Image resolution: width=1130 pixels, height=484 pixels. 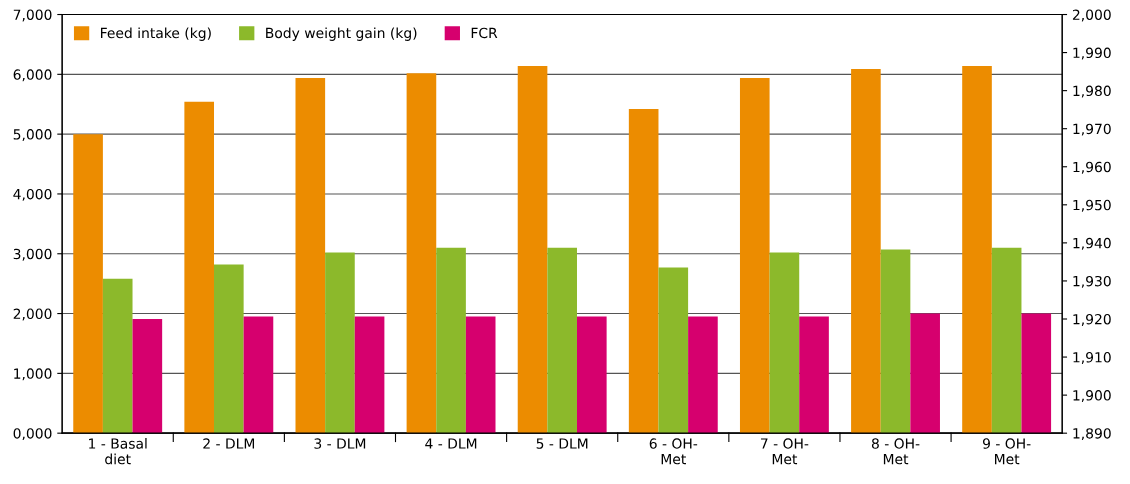 I want to click on x-tick-label: 7 - OH- Met, so click(x=785, y=451).